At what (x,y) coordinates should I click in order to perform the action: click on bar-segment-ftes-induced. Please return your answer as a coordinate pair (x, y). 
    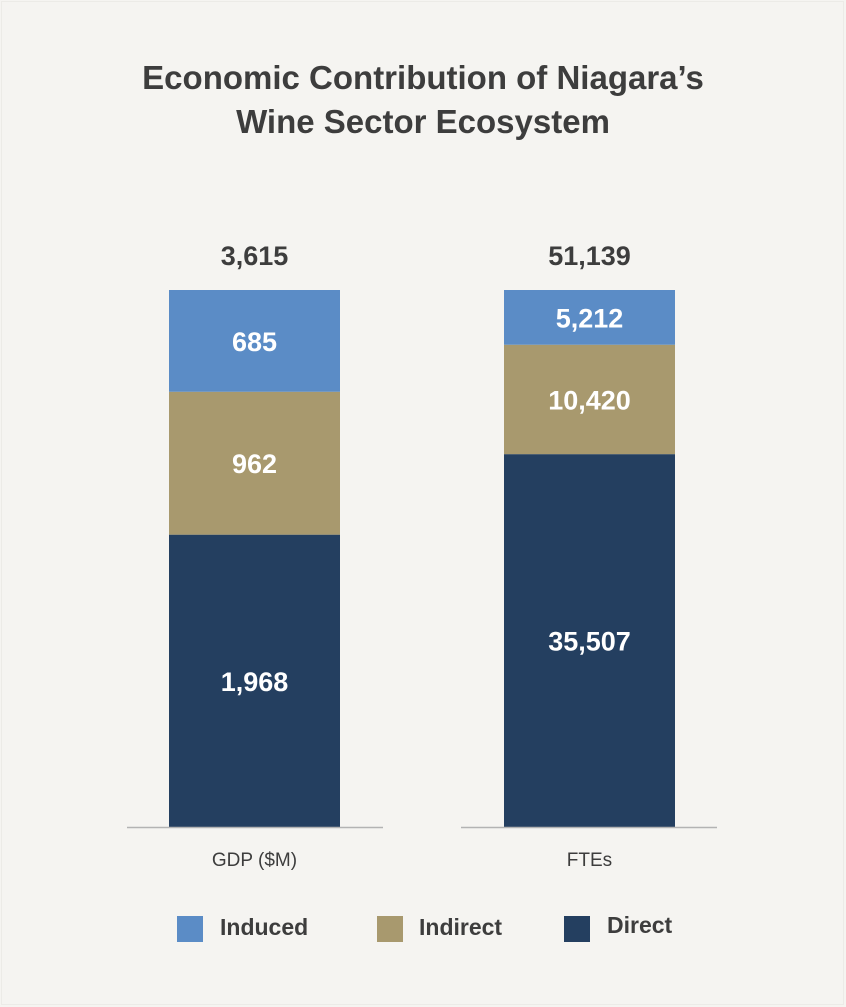
    Looking at the image, I should click on (589, 317).